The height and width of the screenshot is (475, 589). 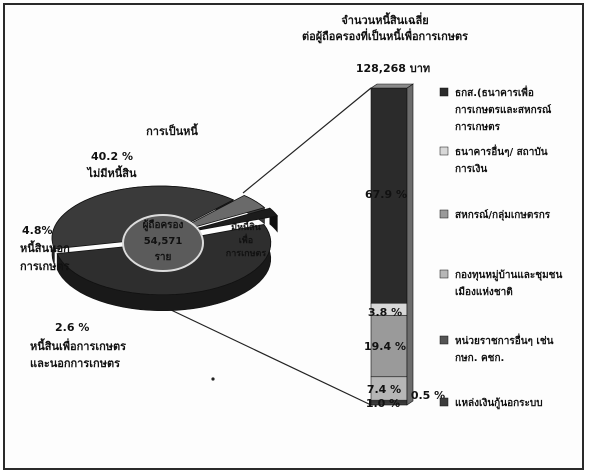 I want to click on connector-line-bottom, so click(x=260, y=352).